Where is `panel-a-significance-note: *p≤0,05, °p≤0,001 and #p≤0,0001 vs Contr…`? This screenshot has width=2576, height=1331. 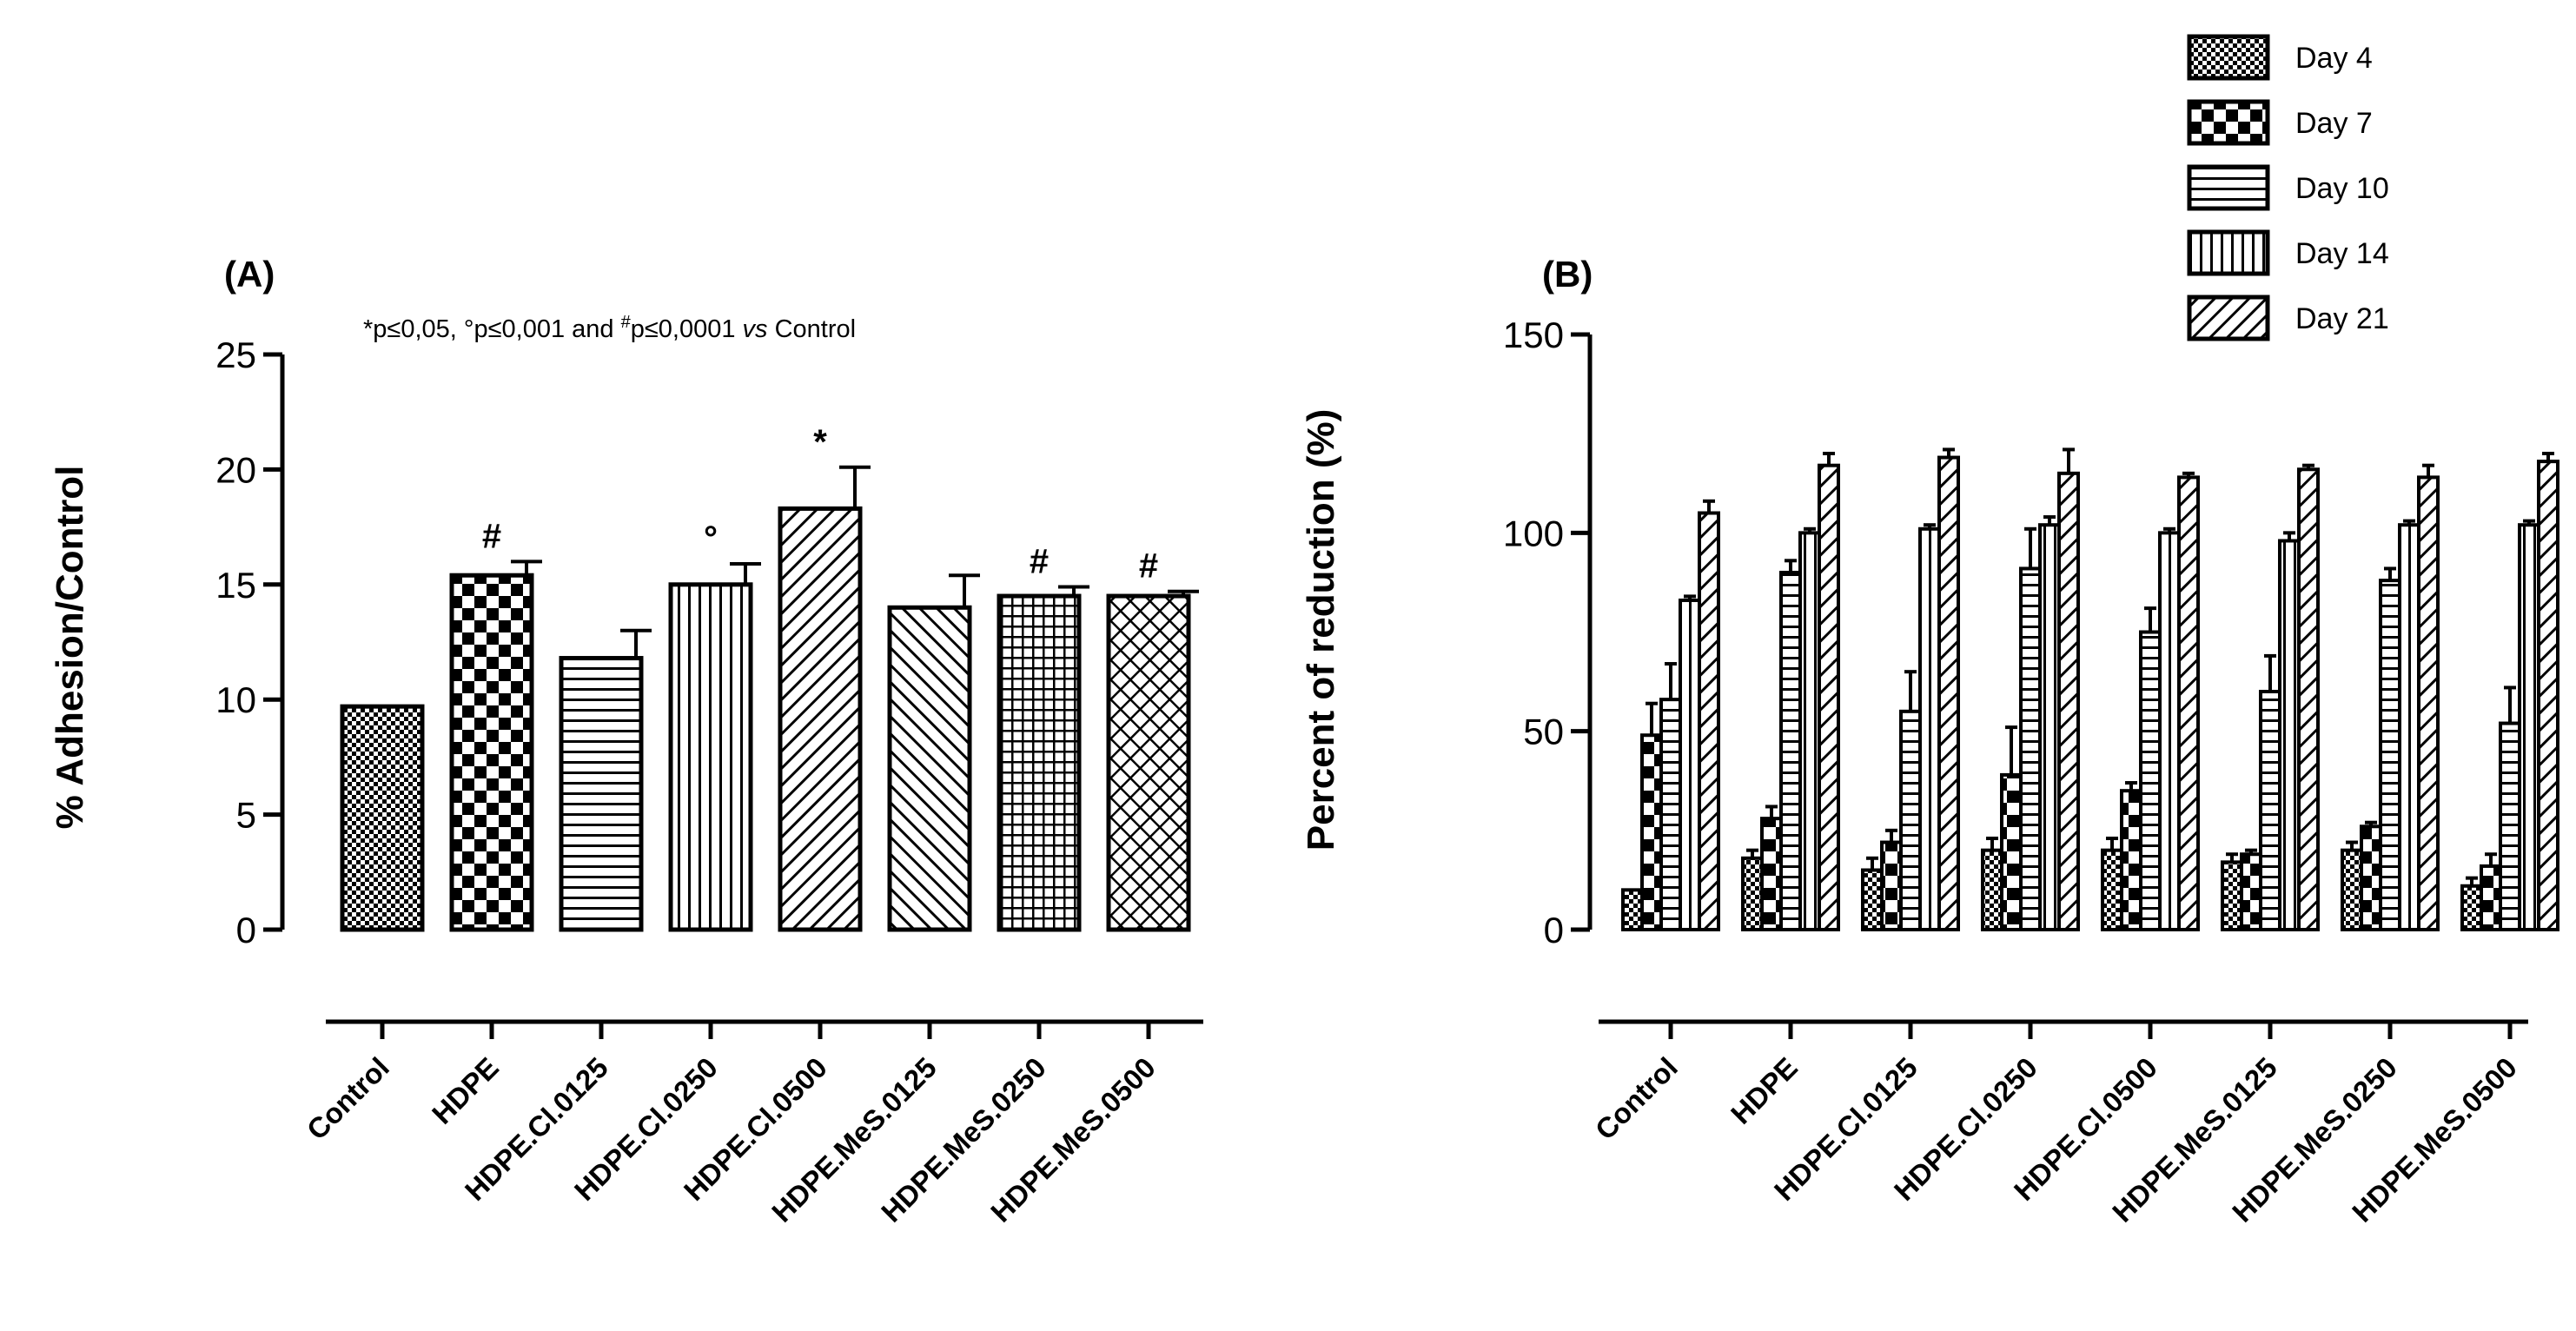 panel-a-significance-note: *p≤0,05, °p≤0,001 and #p≤0,0001 vs Contr… is located at coordinates (609, 328).